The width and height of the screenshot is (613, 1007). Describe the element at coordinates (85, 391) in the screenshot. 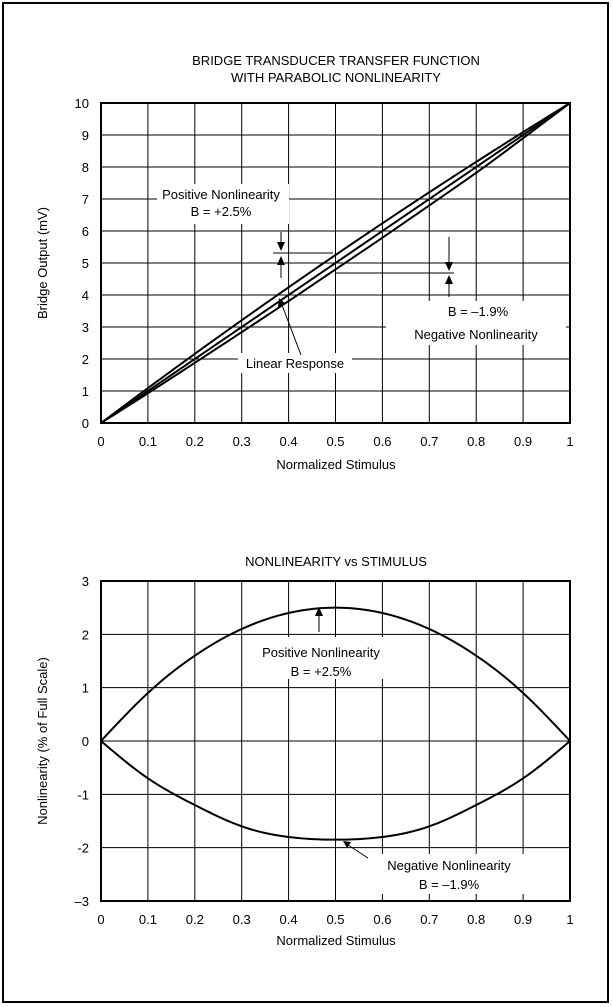

I see `chart1-y-tick-label: 1` at that location.